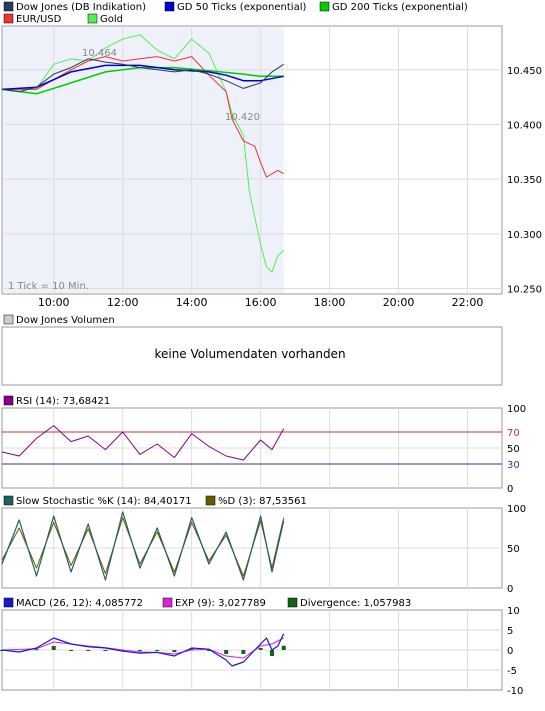 The width and height of the screenshot is (545, 711). Describe the element at coordinates (192, 302) in the screenshot. I see `time-tick-label: 14:00` at that location.